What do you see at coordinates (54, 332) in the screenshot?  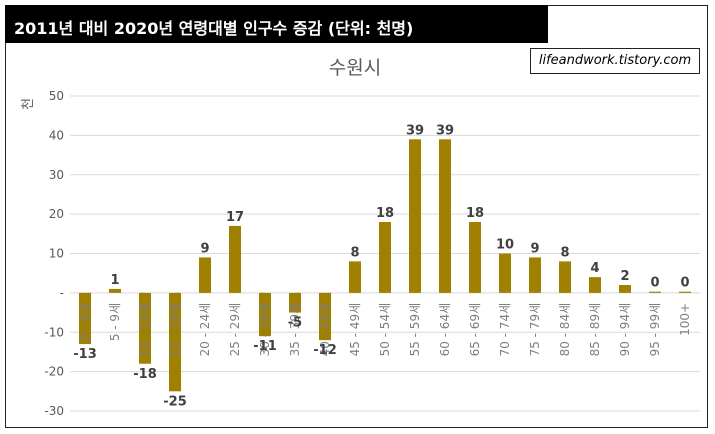 I see `y-tick-label: -10` at bounding box center [54, 332].